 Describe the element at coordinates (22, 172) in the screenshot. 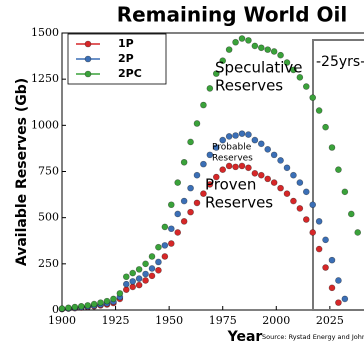

I see `y-axis-label: Available Reserves (Gb)` at that location.